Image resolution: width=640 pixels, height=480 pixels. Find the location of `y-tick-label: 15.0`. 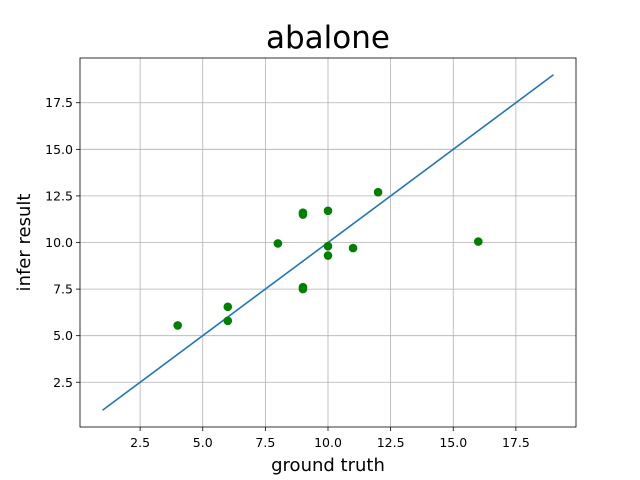

y-tick-label: 15.0 is located at coordinates (59, 149).